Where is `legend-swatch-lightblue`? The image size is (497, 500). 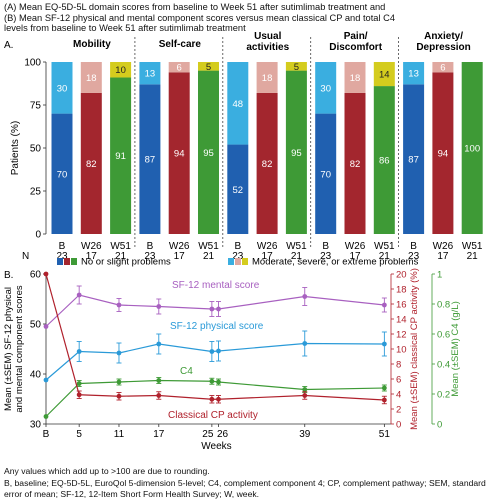 legend-swatch-lightblue is located at coordinates (231, 261).